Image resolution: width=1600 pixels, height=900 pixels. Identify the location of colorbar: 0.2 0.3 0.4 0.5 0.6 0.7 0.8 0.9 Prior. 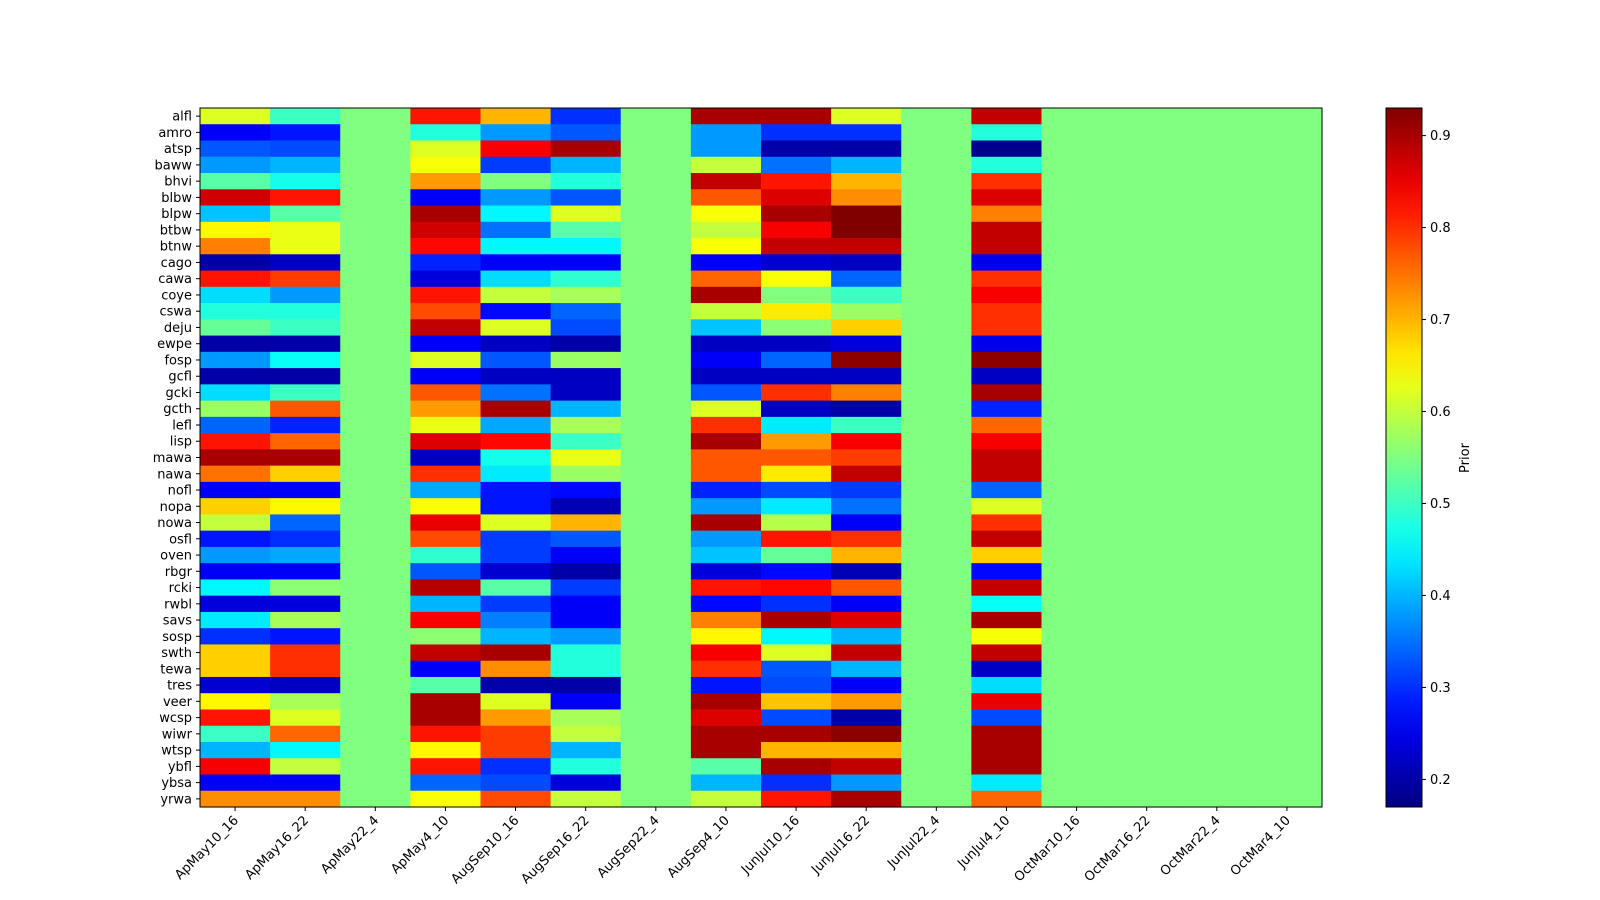
(1429, 457).